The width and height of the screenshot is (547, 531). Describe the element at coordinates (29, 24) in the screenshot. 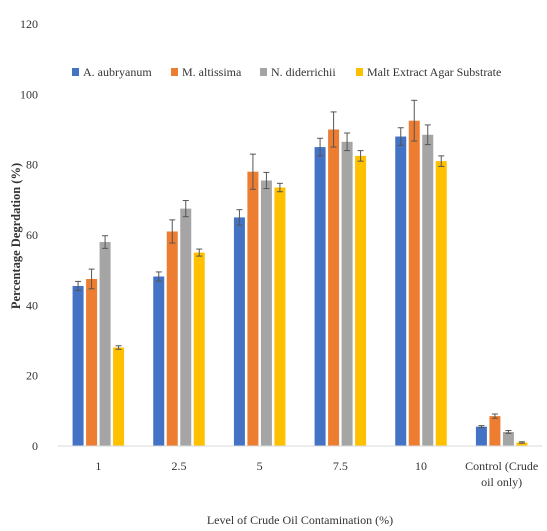

I see `y-tick-label: 120` at that location.